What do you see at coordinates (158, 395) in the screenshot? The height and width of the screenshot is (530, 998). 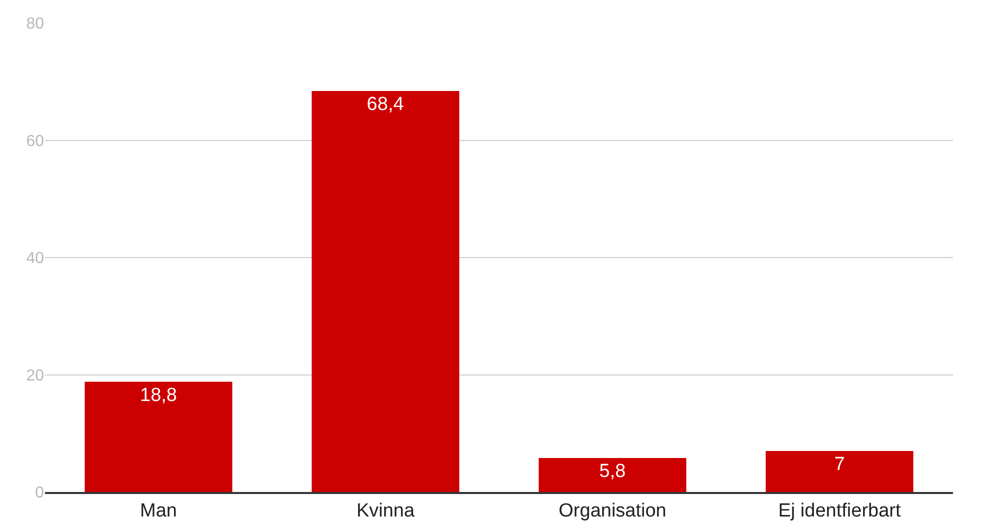 I see `data-label: 18,8` at bounding box center [158, 395].